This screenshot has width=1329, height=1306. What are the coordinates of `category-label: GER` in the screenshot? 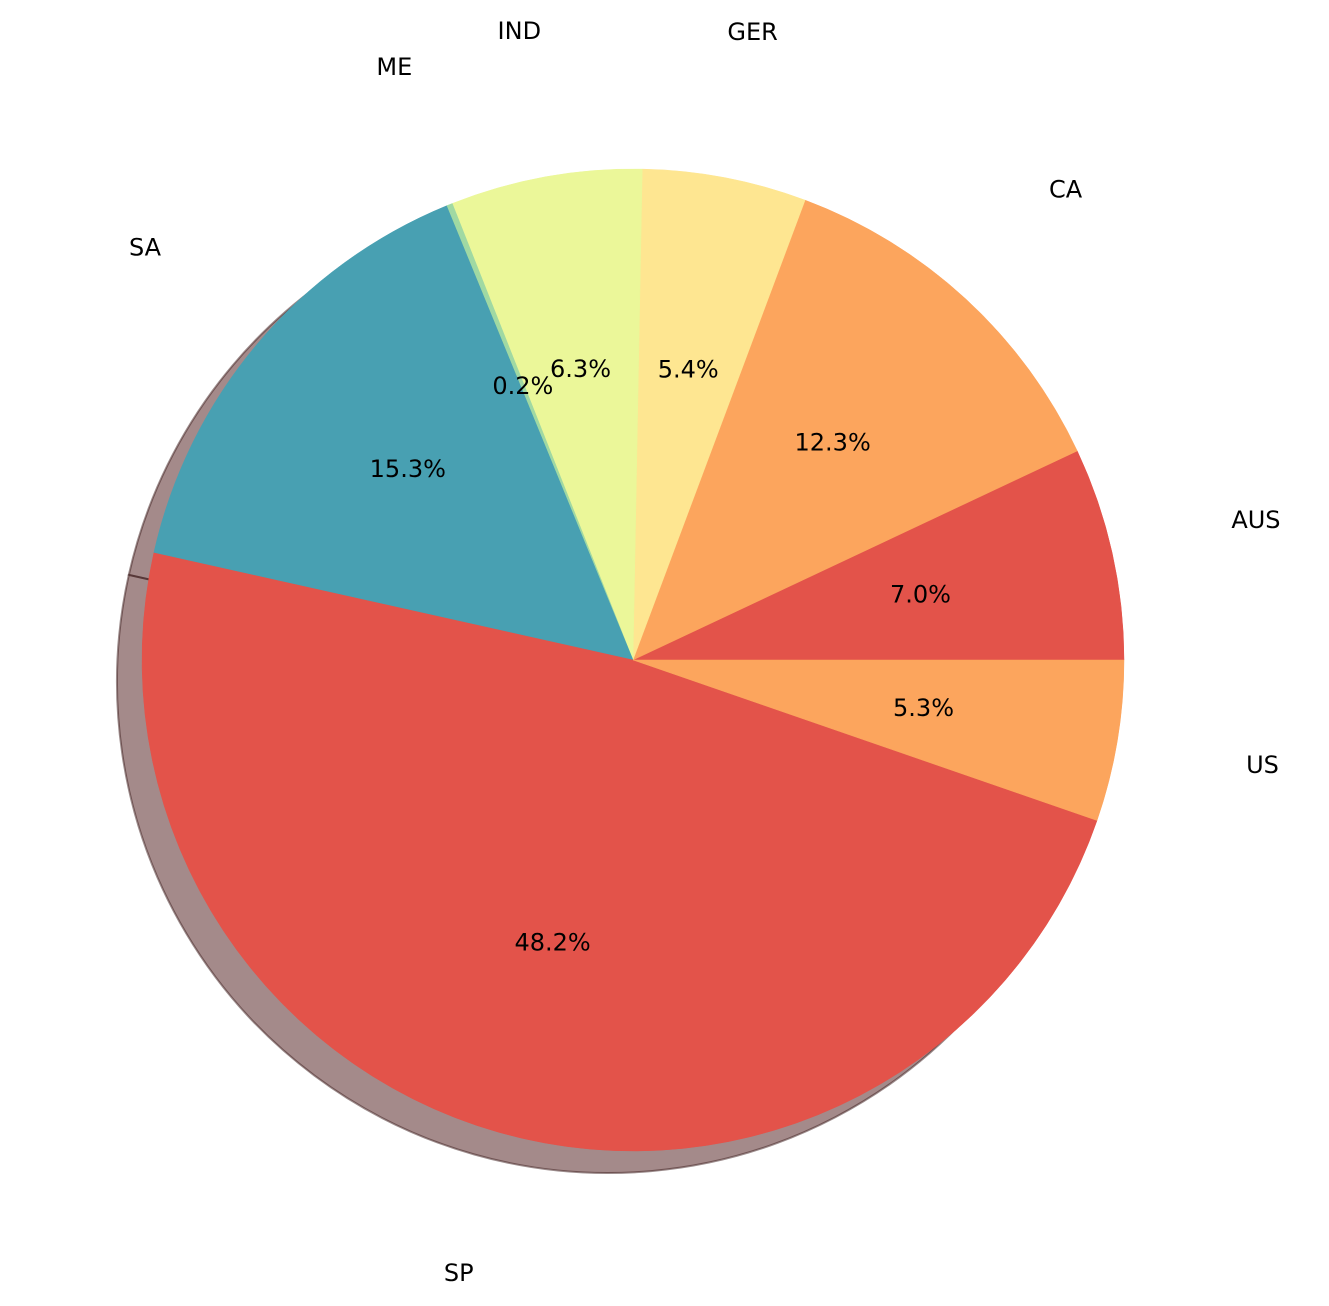 It's located at (752, 32).